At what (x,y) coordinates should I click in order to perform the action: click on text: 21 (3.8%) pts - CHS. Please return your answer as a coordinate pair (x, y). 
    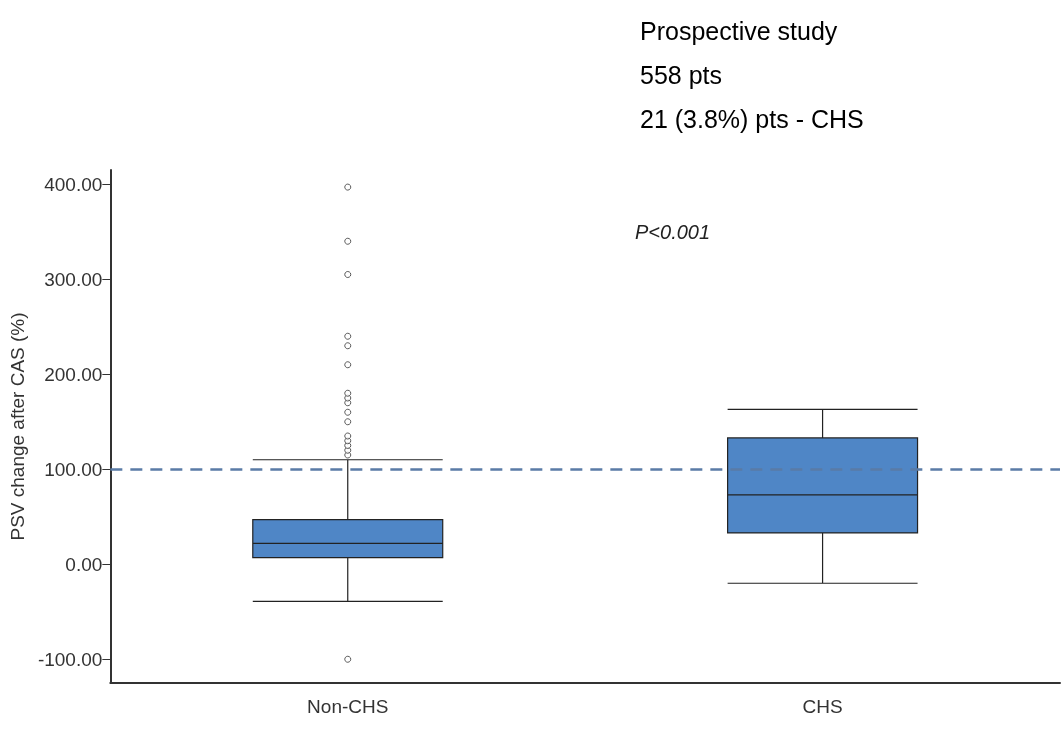
    Looking at the image, I should click on (752, 118).